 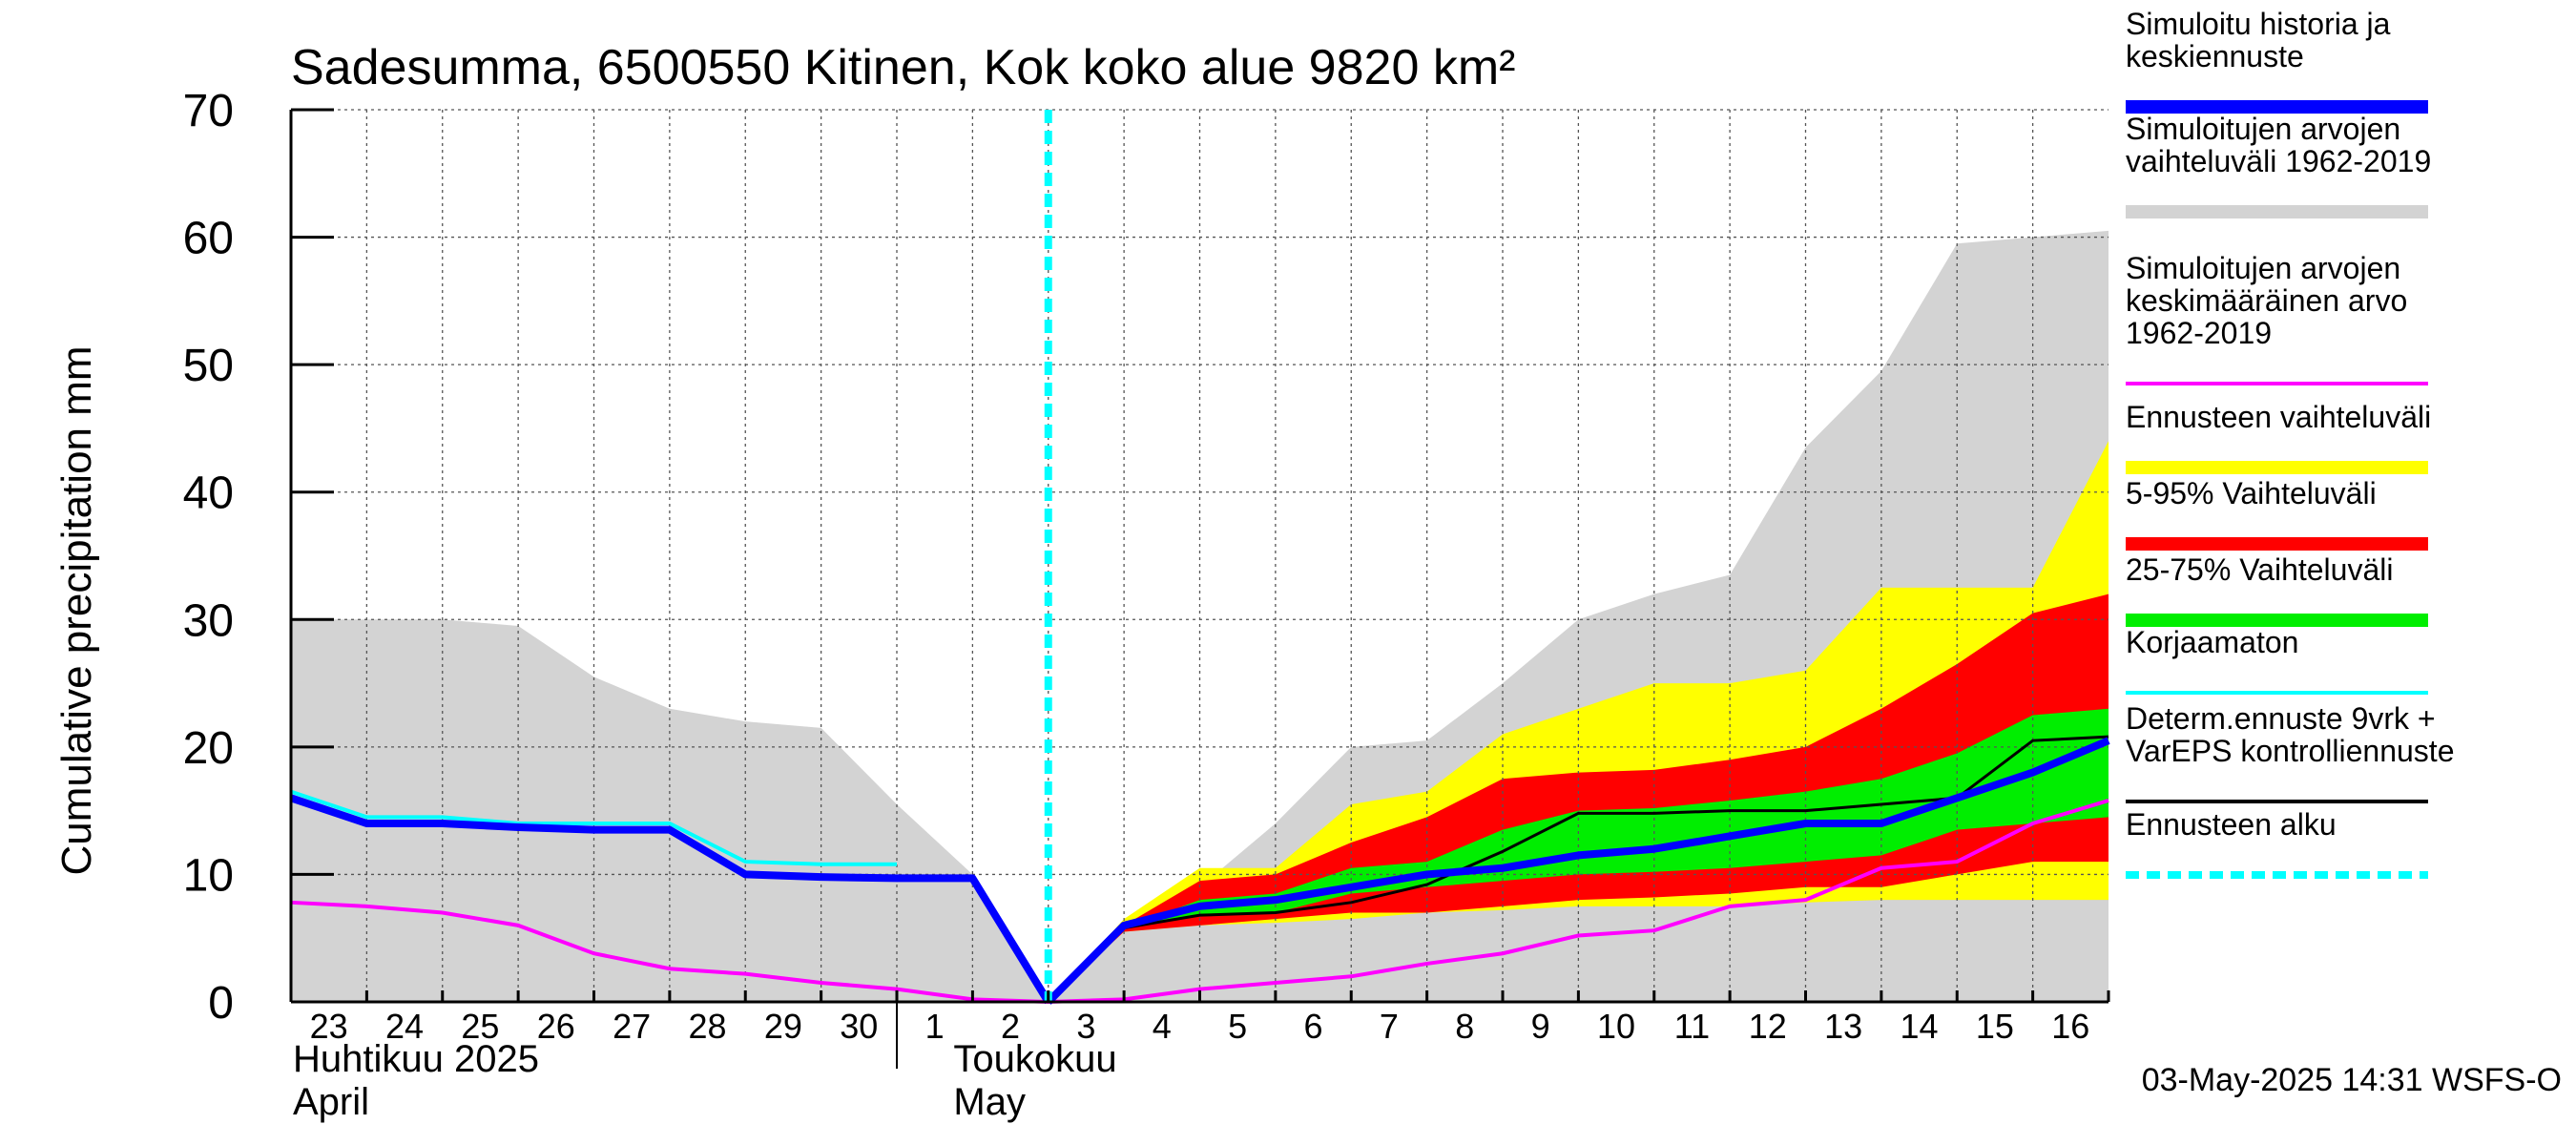 I want to click on legend-label: Determ.ennuste 9vrk +, so click(x=2281, y=719).